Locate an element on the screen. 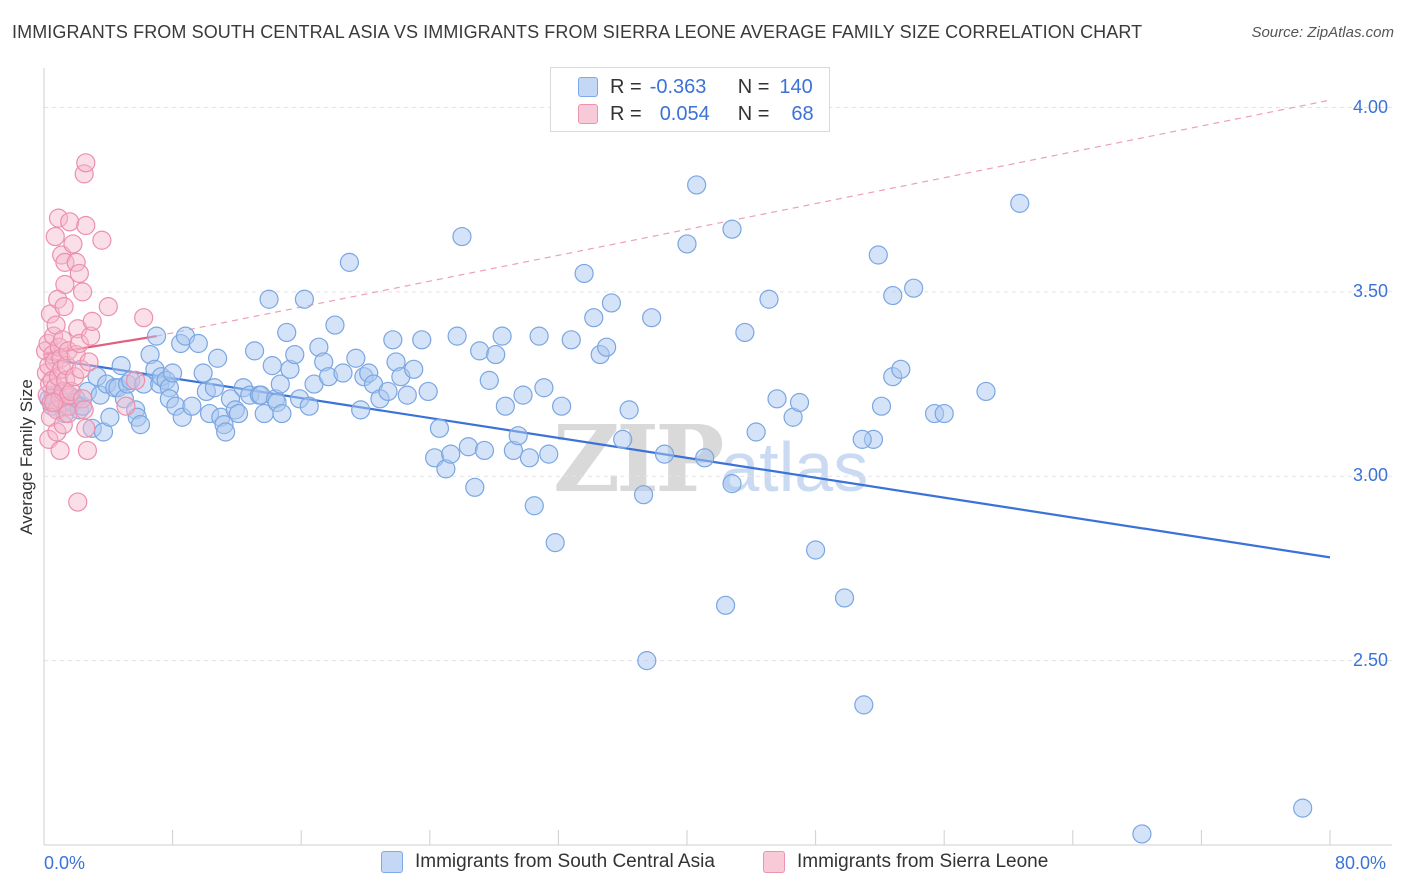  blue-swatch is located at coordinates (392, 862).